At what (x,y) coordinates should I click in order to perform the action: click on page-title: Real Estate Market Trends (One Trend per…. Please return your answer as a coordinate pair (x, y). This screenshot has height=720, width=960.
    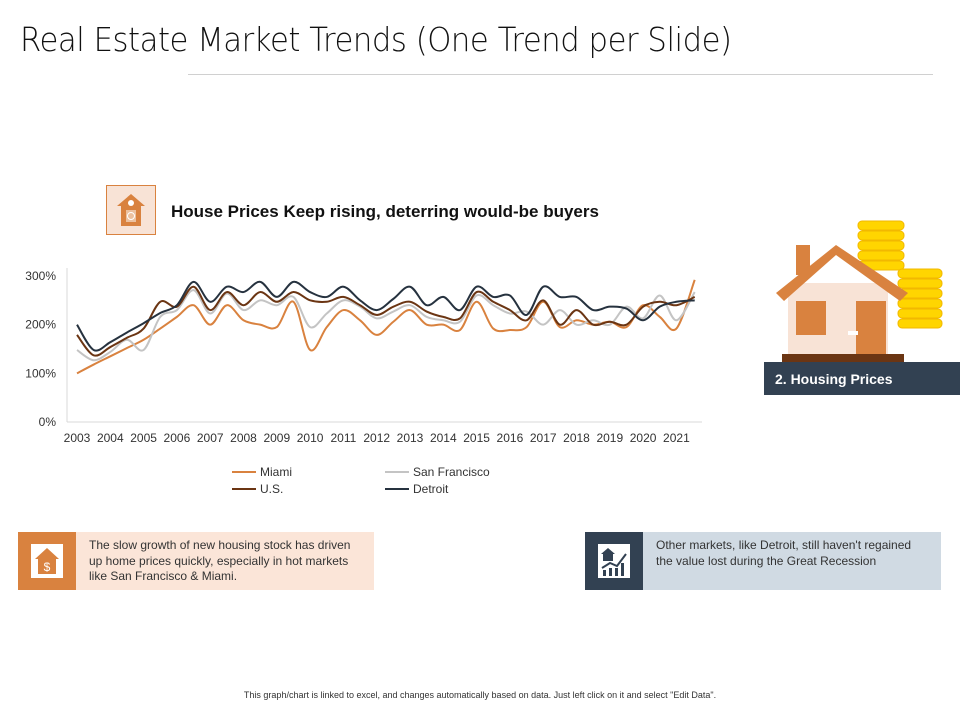
    Looking at the image, I should click on (376, 39).